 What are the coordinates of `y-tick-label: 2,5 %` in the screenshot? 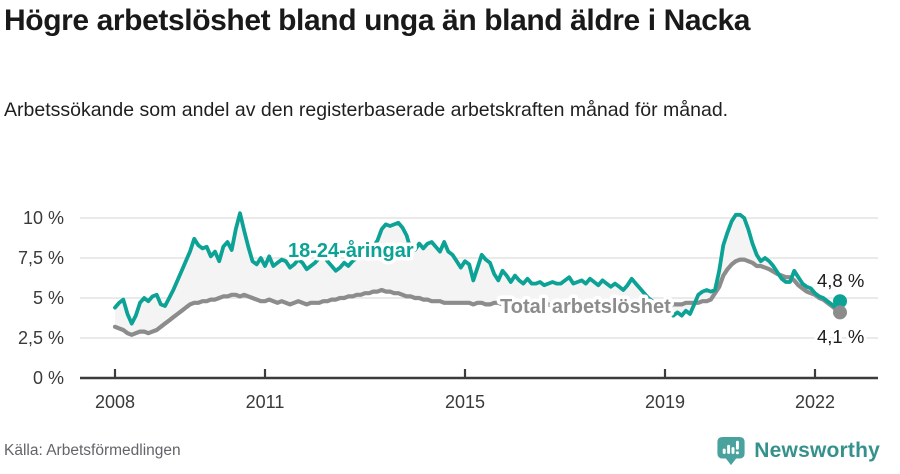 It's located at (41, 338).